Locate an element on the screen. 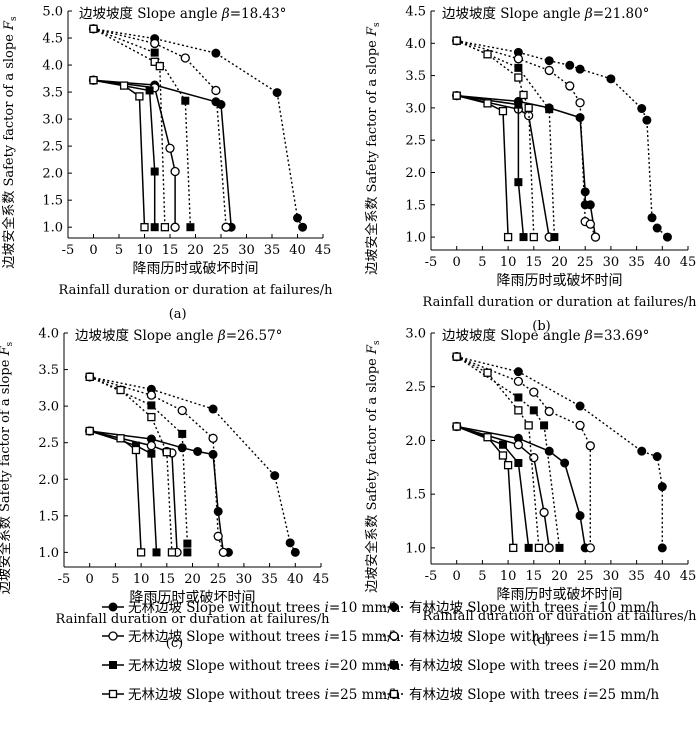  legend-item: 有林边坡 Slope with trees i=20 mm/h is located at coordinates (521, 666).